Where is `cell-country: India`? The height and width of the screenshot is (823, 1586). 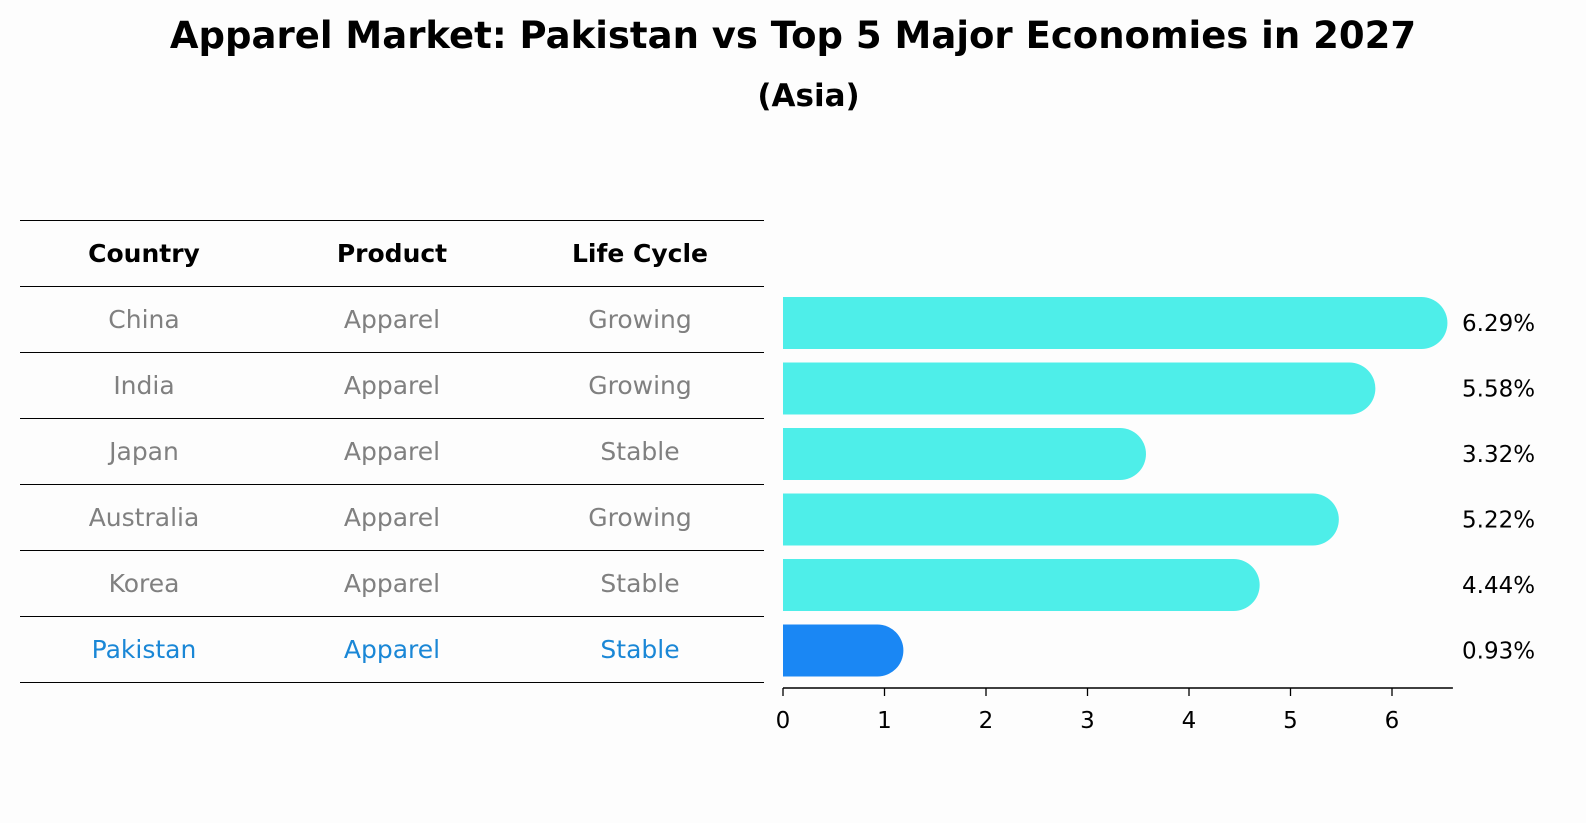
cell-country: India is located at coordinates (144, 385).